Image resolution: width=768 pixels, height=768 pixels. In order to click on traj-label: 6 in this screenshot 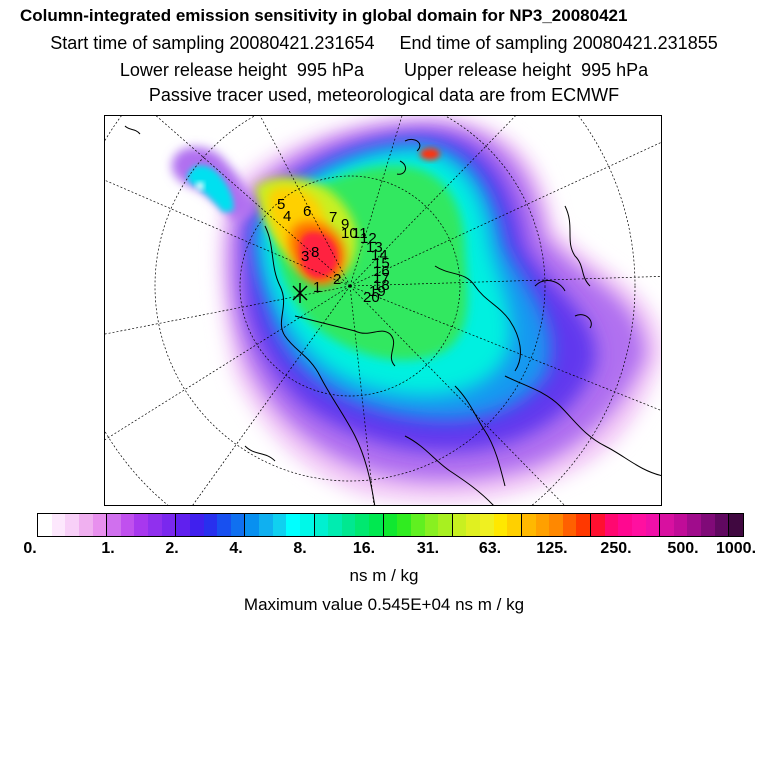, I will do `click(307, 211)`.